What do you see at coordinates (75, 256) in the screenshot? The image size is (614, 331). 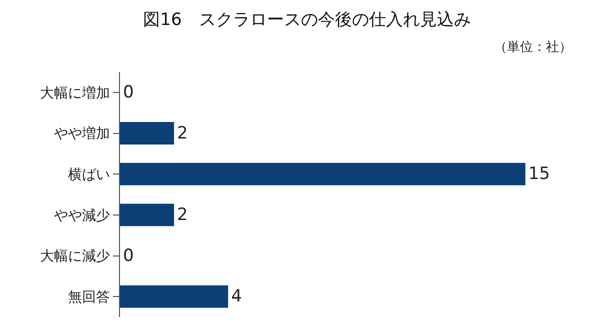 I see `y-tick-label: 大幅に減少` at bounding box center [75, 256].